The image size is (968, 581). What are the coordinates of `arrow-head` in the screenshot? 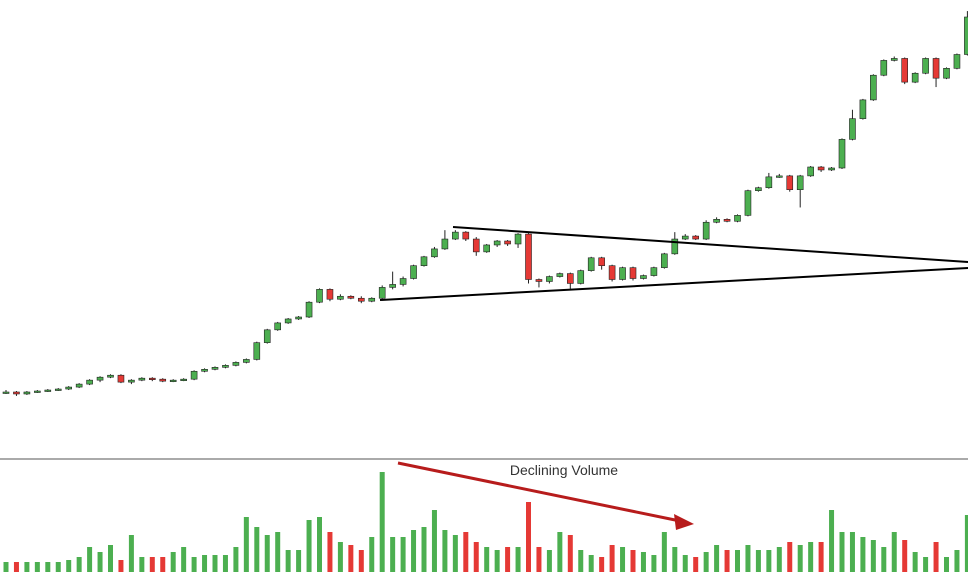 It's located at (684, 522).